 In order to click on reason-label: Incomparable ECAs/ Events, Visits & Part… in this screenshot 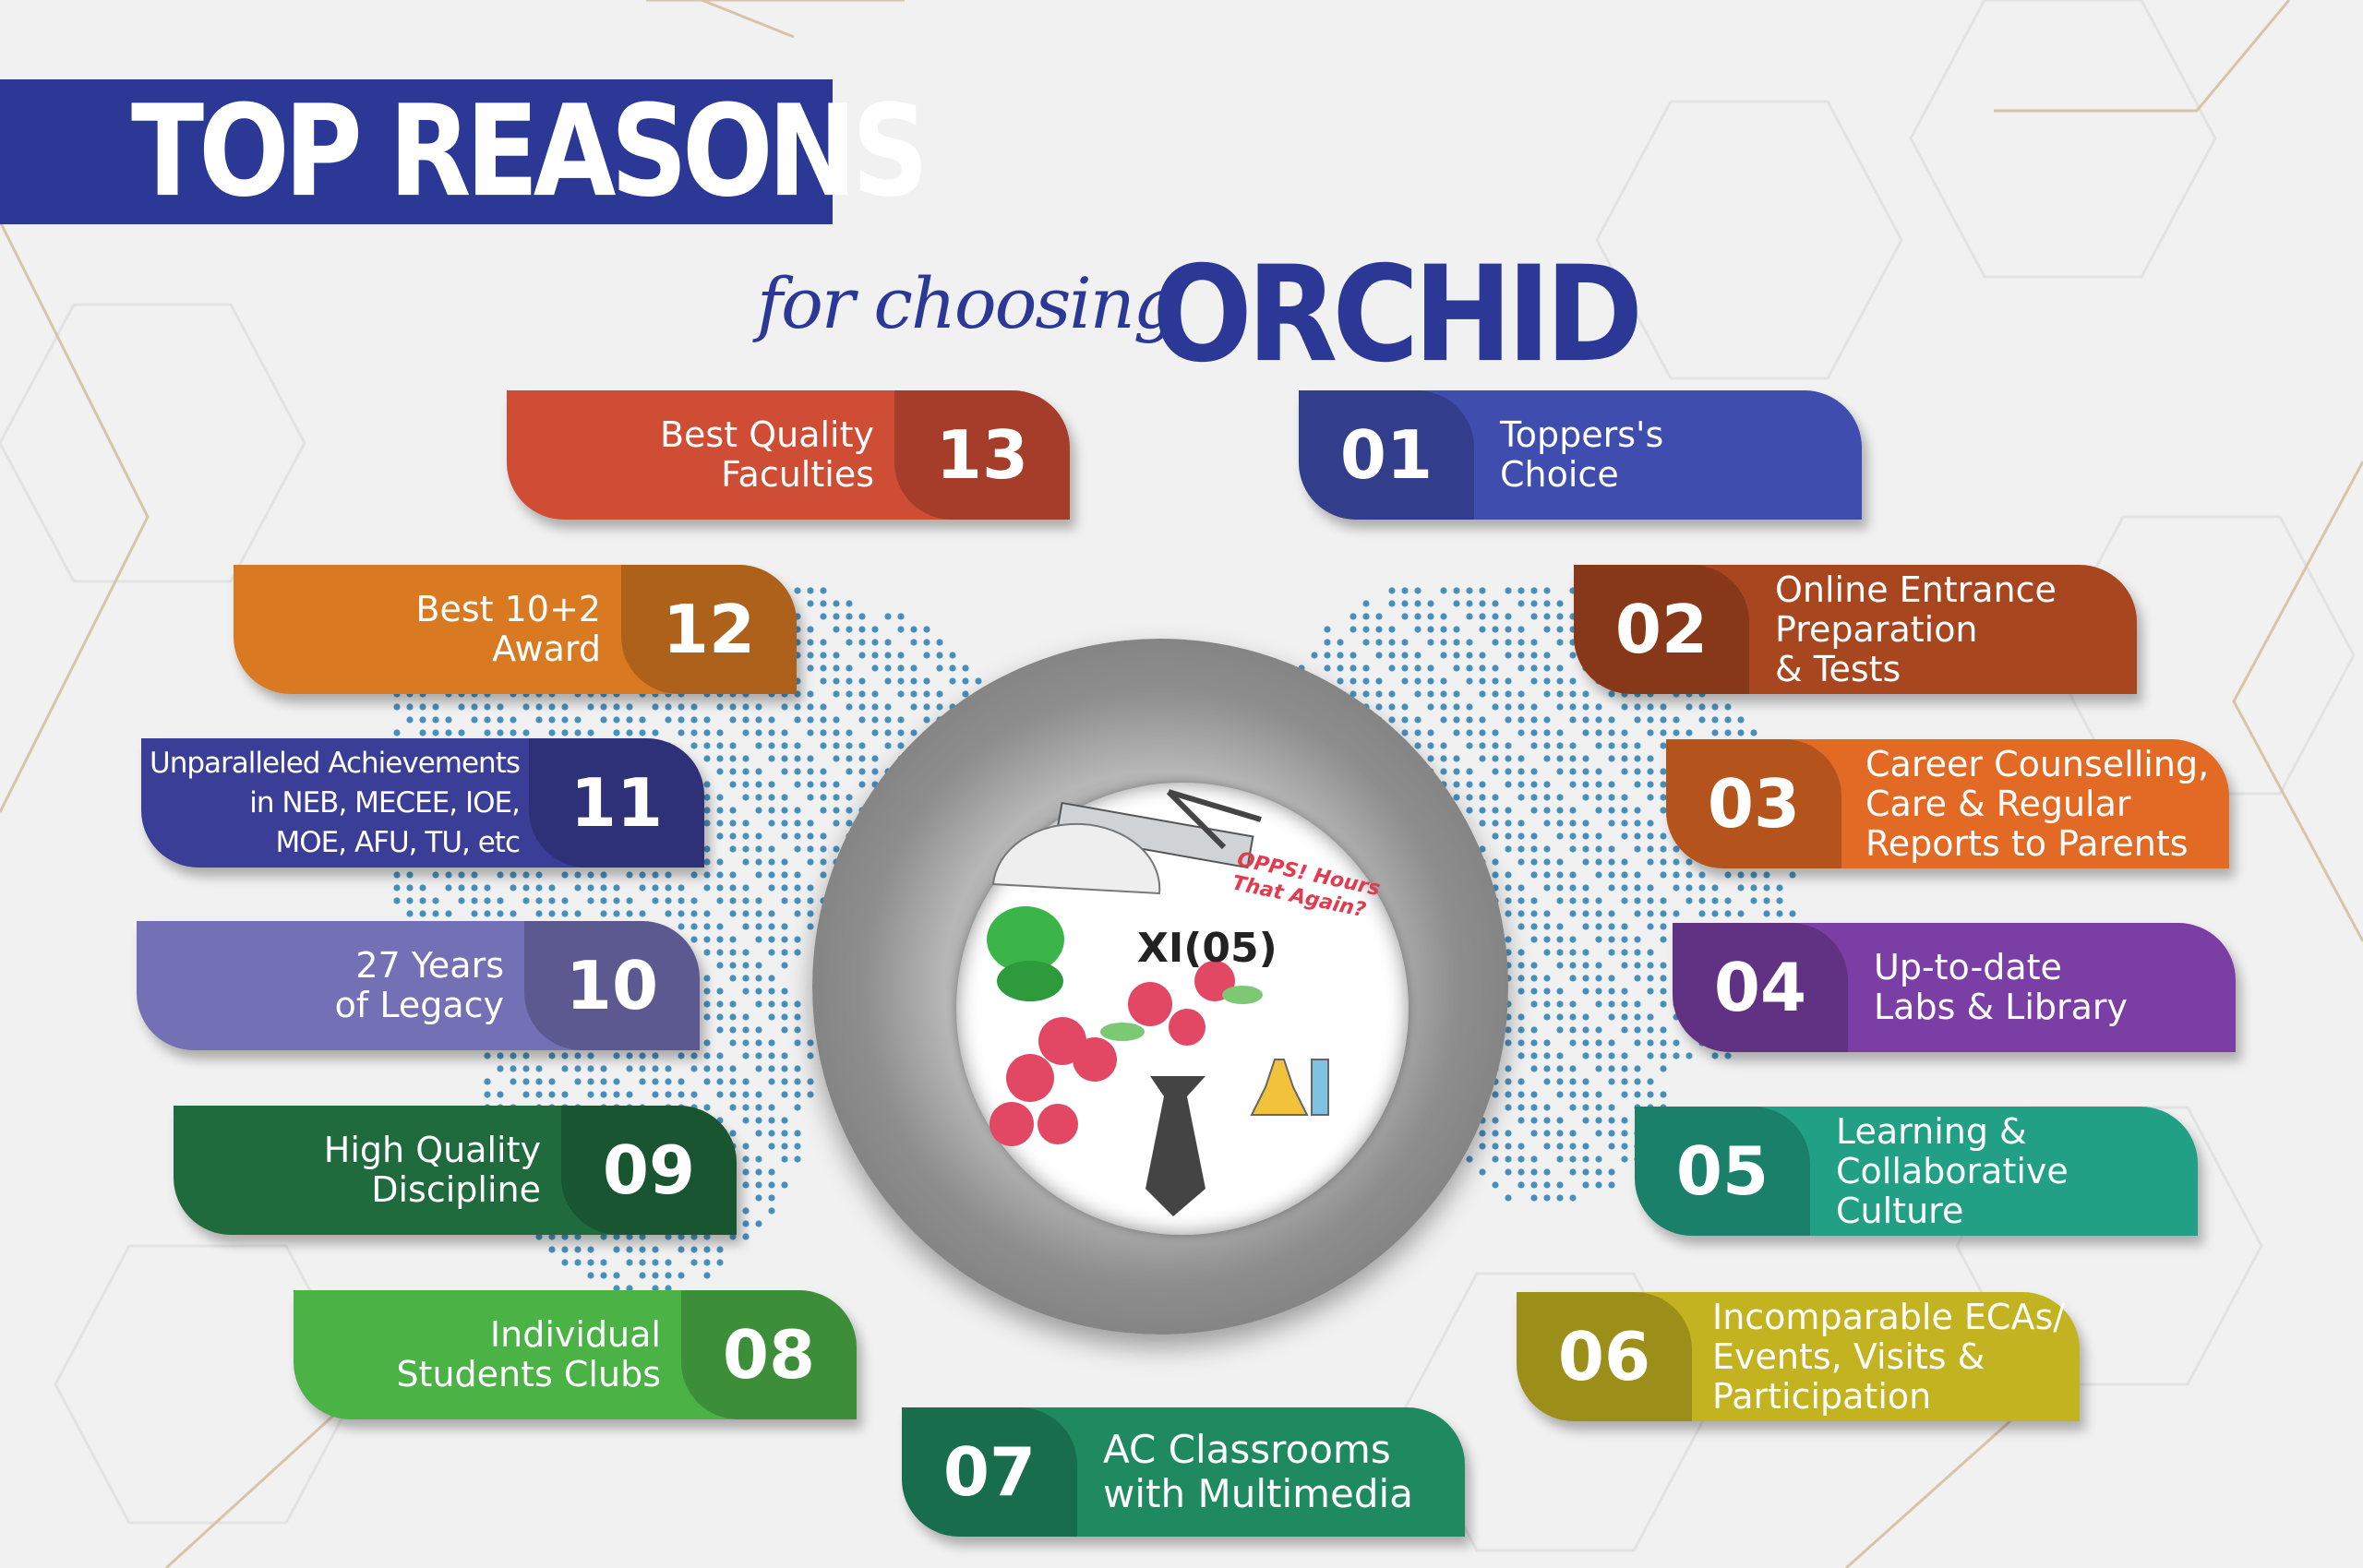, I will do `click(1889, 1357)`.